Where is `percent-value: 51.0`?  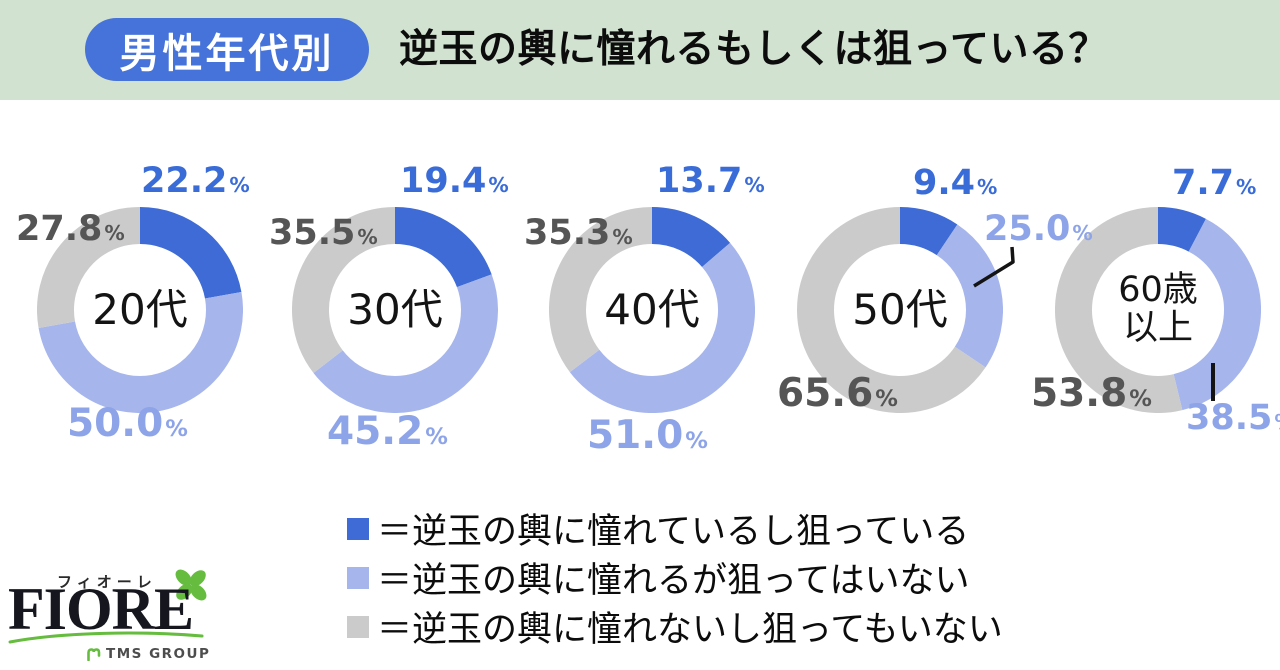
percent-value: 51.0 is located at coordinates (635, 435).